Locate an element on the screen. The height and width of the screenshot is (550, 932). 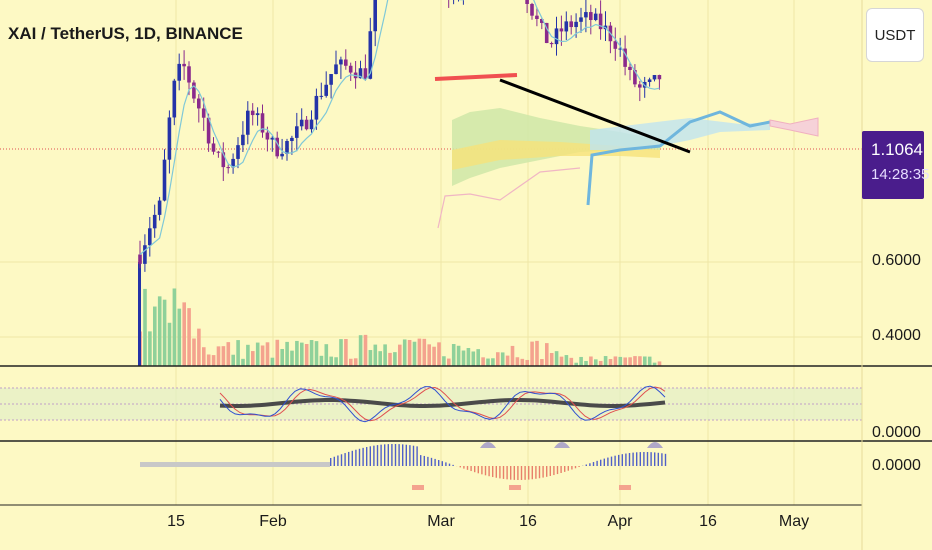
chart-title: XAI / TetherUS, 1D, BINANCE is located at coordinates (125, 33).